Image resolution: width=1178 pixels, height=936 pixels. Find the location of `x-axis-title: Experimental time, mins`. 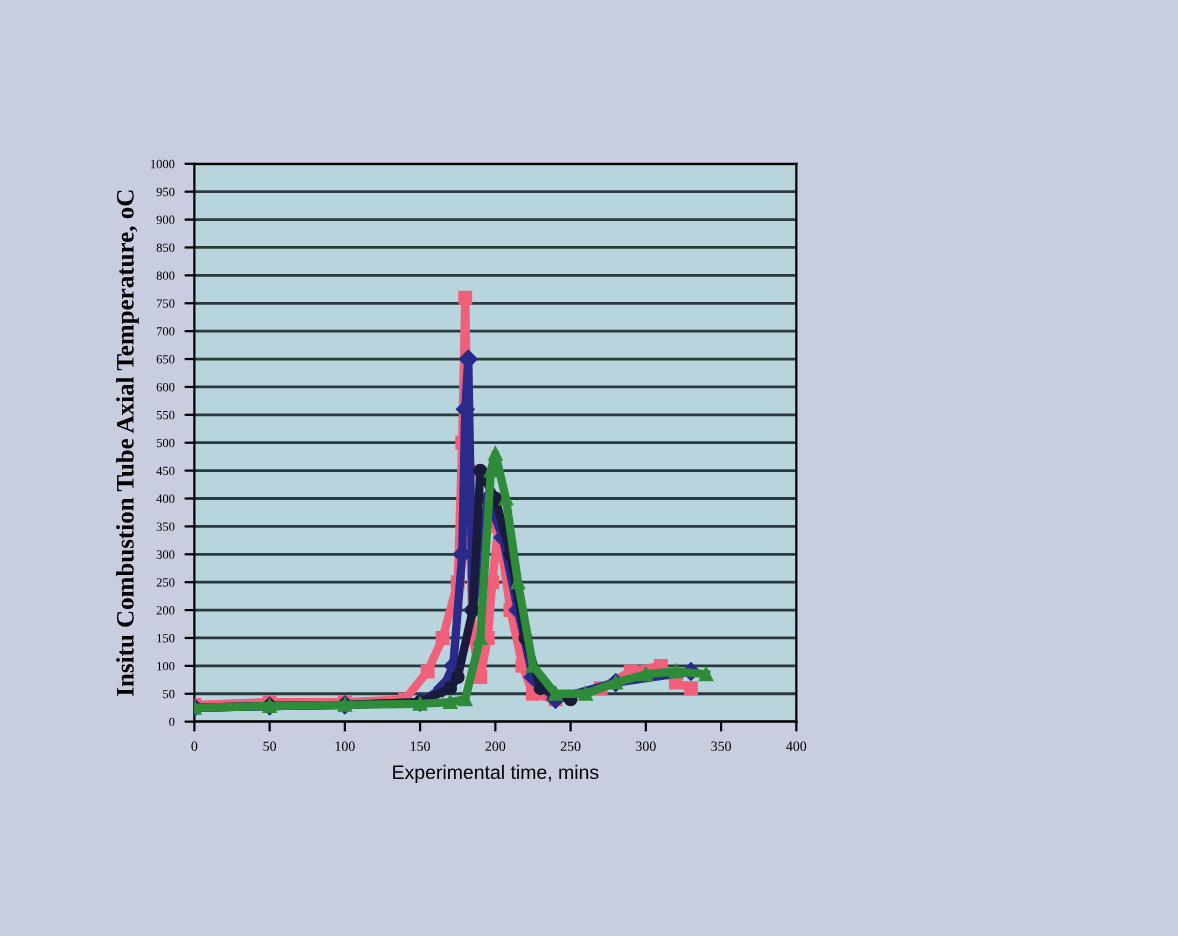

x-axis-title: Experimental time, mins is located at coordinates (496, 773).